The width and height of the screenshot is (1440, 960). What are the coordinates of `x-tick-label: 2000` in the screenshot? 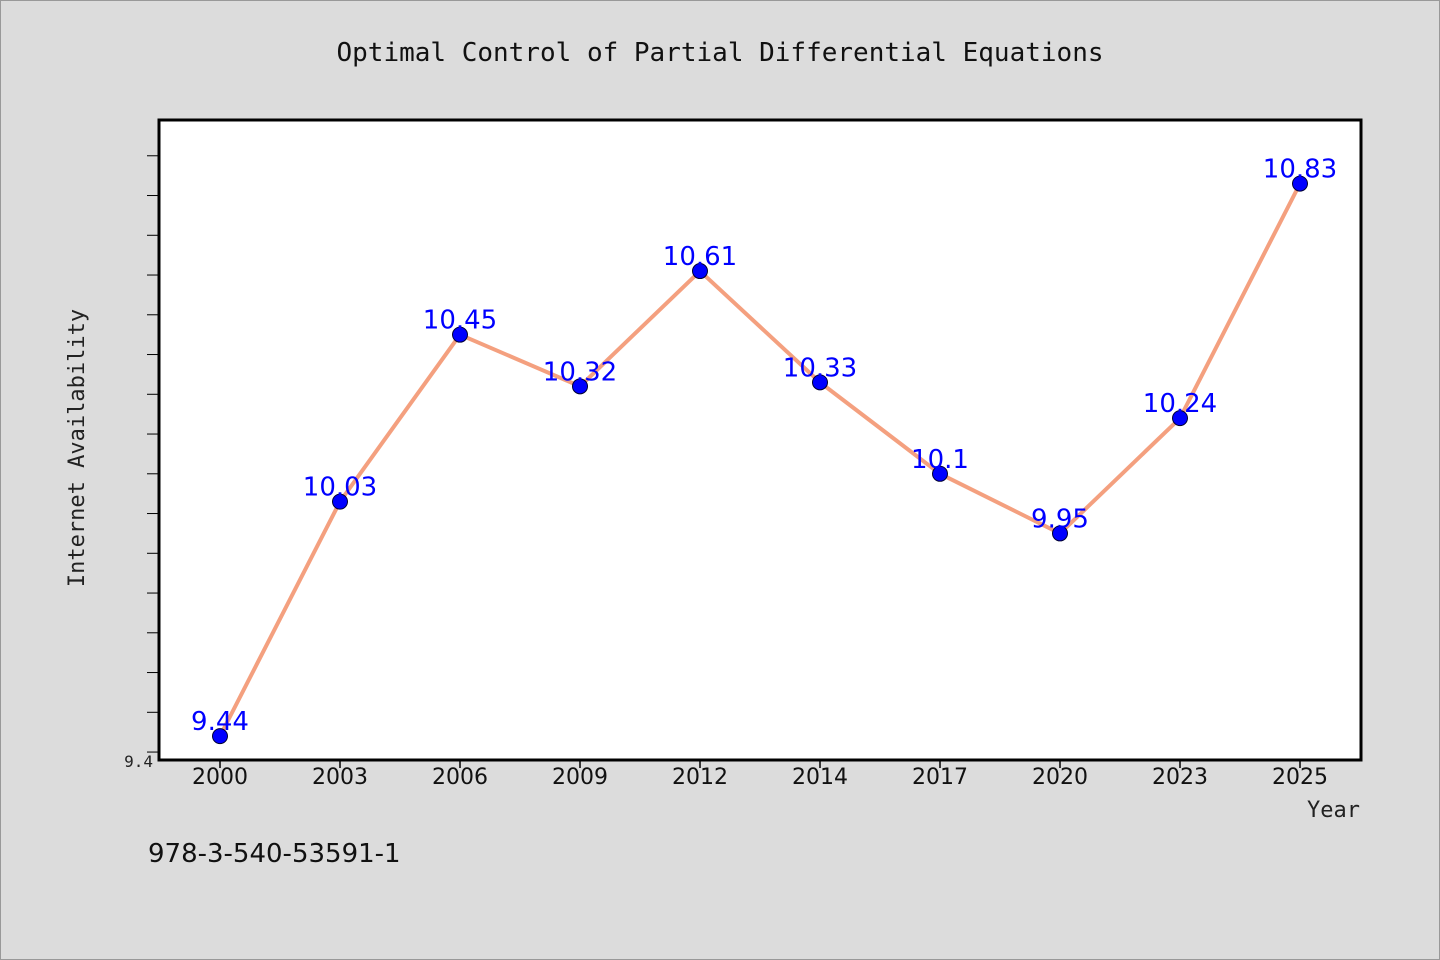 It's located at (220, 777).